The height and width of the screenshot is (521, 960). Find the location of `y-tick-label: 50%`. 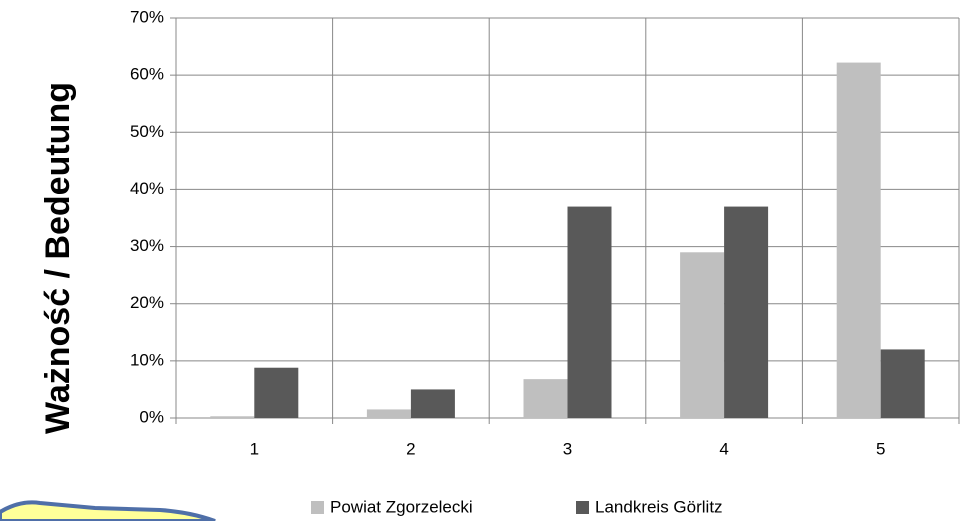

y-tick-label: 50% is located at coordinates (147, 131).